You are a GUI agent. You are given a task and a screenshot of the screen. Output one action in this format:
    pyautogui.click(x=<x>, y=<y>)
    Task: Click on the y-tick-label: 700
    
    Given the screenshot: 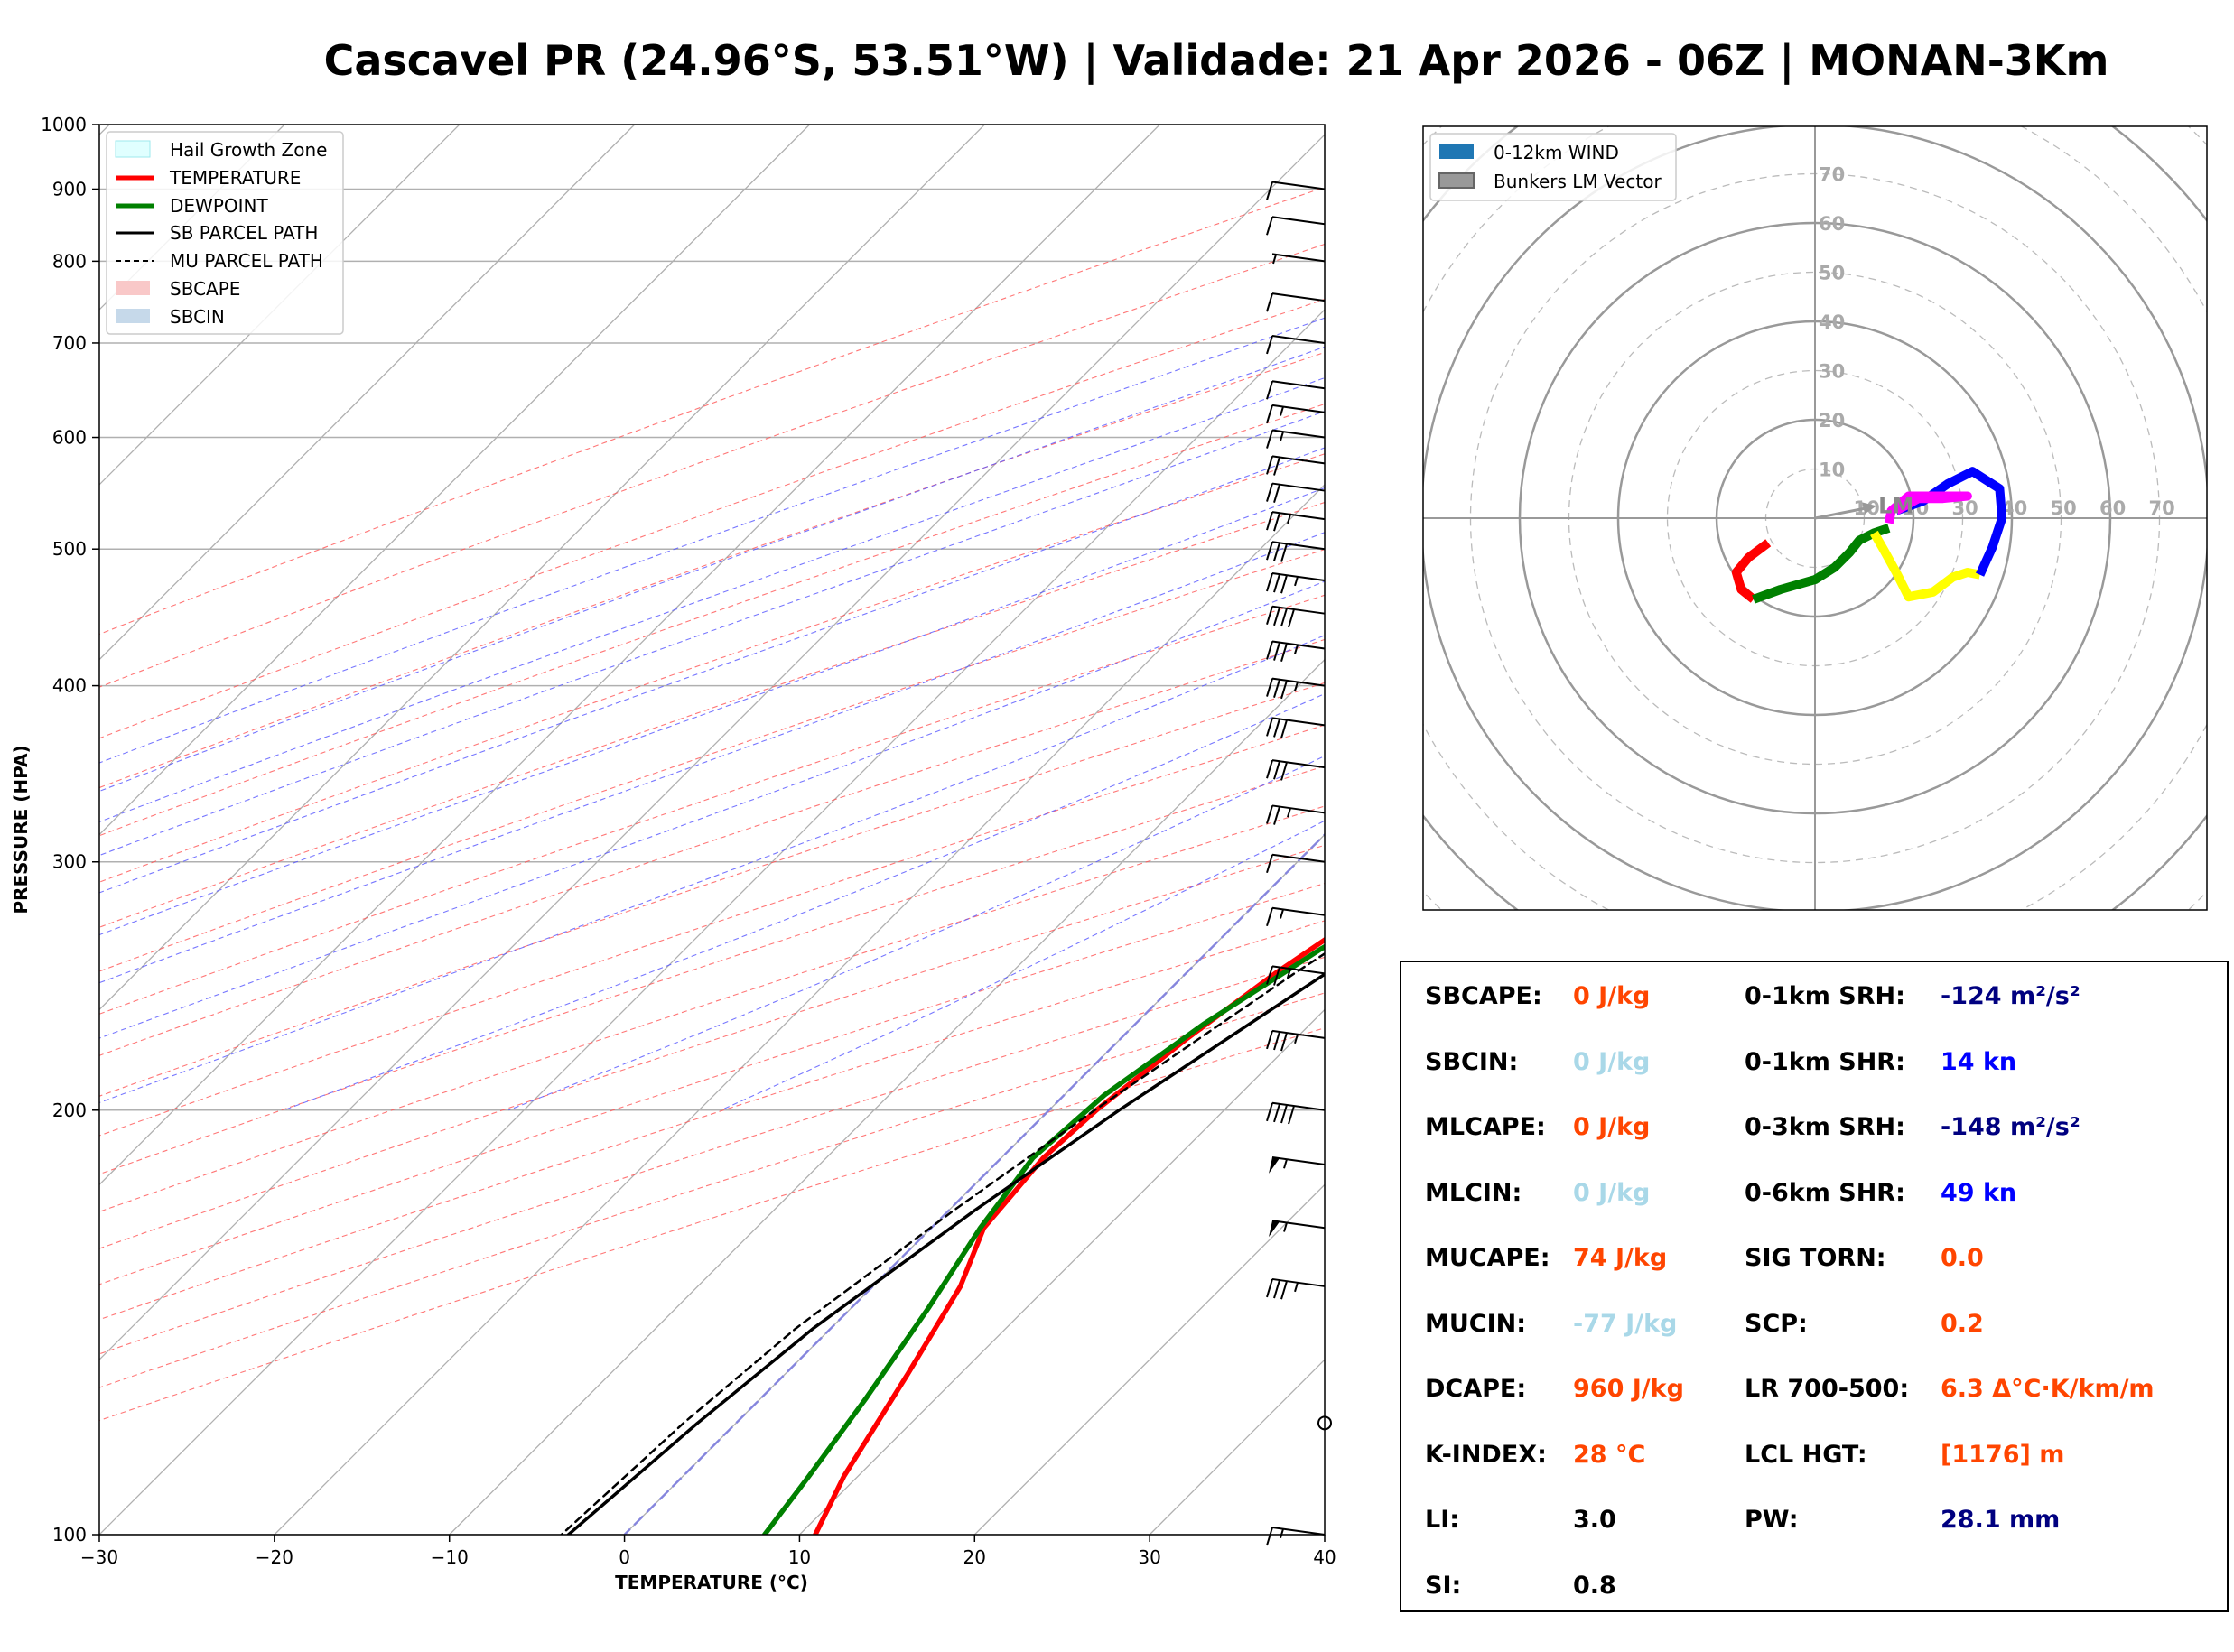 What is the action you would take?
    pyautogui.click(x=69, y=343)
    